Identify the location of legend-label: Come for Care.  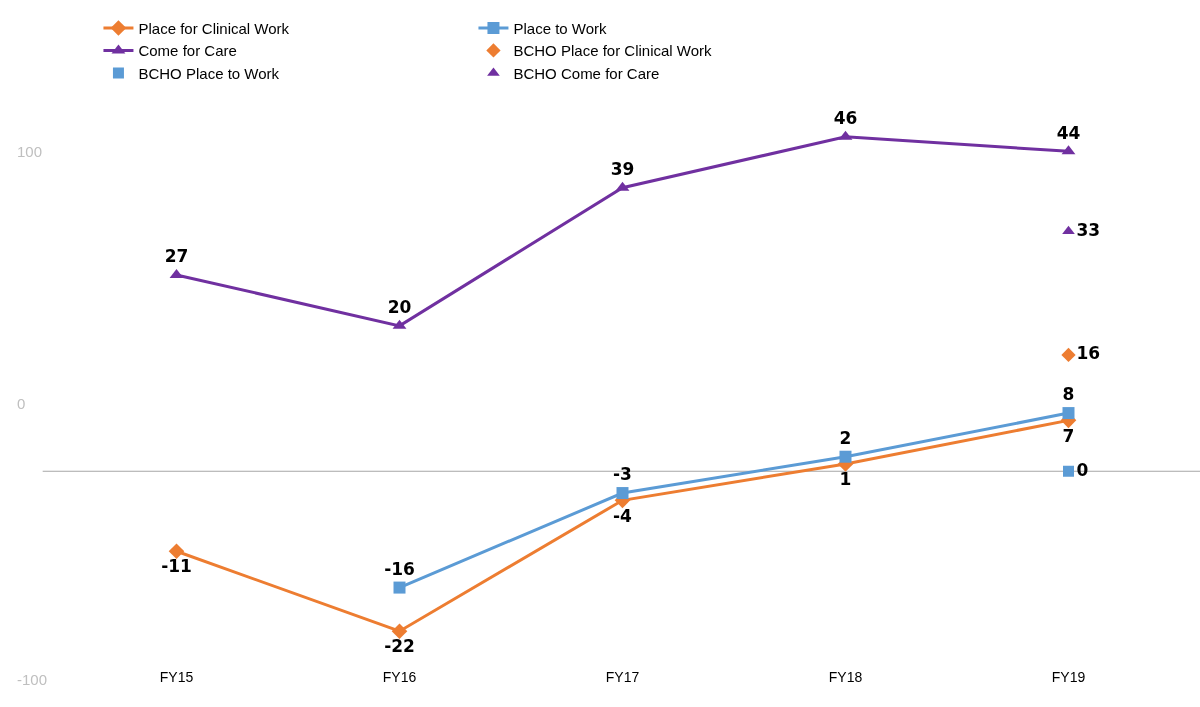
(187, 51).